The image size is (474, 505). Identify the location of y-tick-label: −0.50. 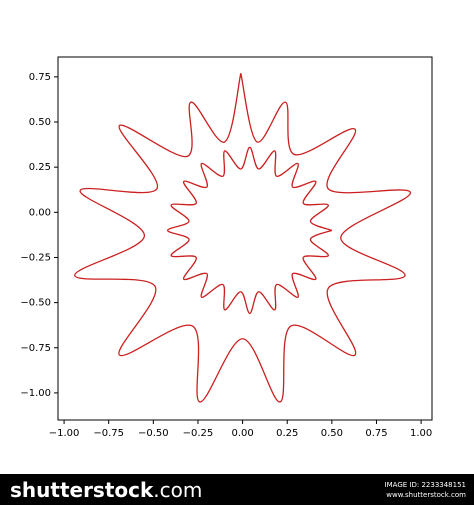
(35, 303).